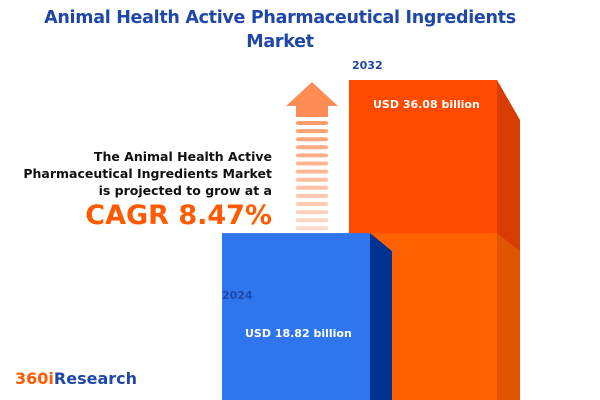 The height and width of the screenshot is (400, 600). Describe the element at coordinates (367, 65) in the screenshot. I see `year-label-2032: 2032` at that location.